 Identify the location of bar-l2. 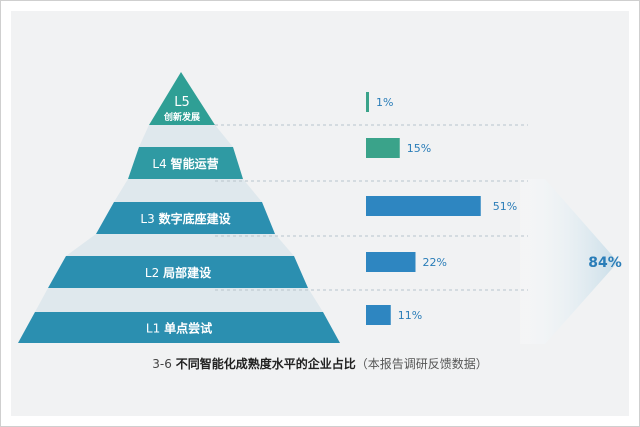
(391, 262).